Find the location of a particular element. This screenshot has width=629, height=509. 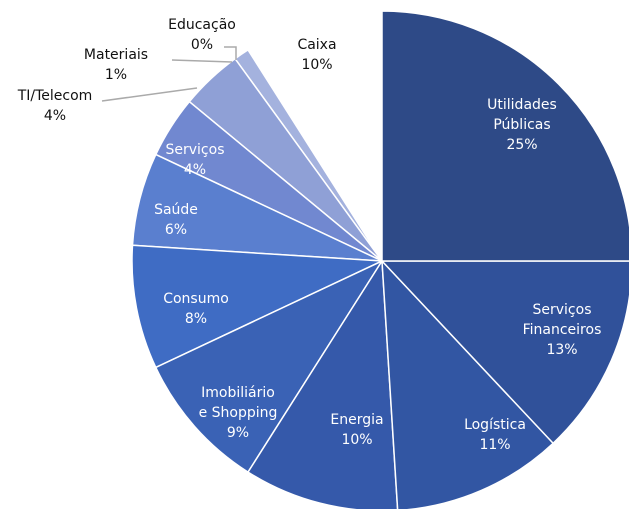

category-label-line: Públicas is located at coordinates (521, 125).